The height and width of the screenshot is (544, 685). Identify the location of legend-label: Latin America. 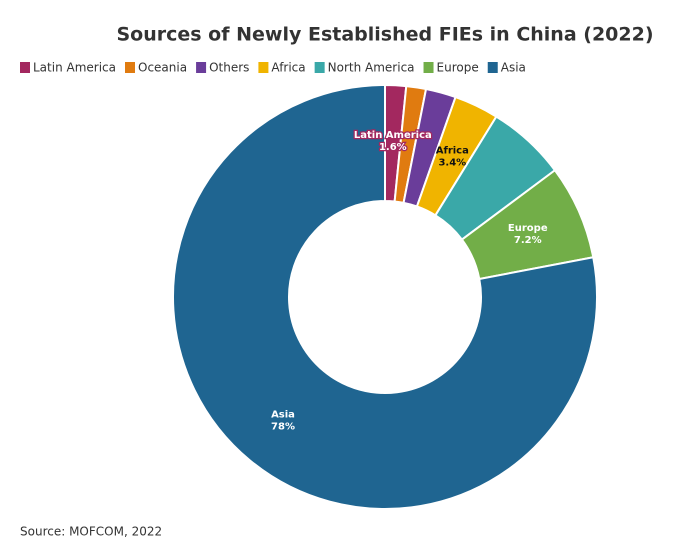
(74, 68).